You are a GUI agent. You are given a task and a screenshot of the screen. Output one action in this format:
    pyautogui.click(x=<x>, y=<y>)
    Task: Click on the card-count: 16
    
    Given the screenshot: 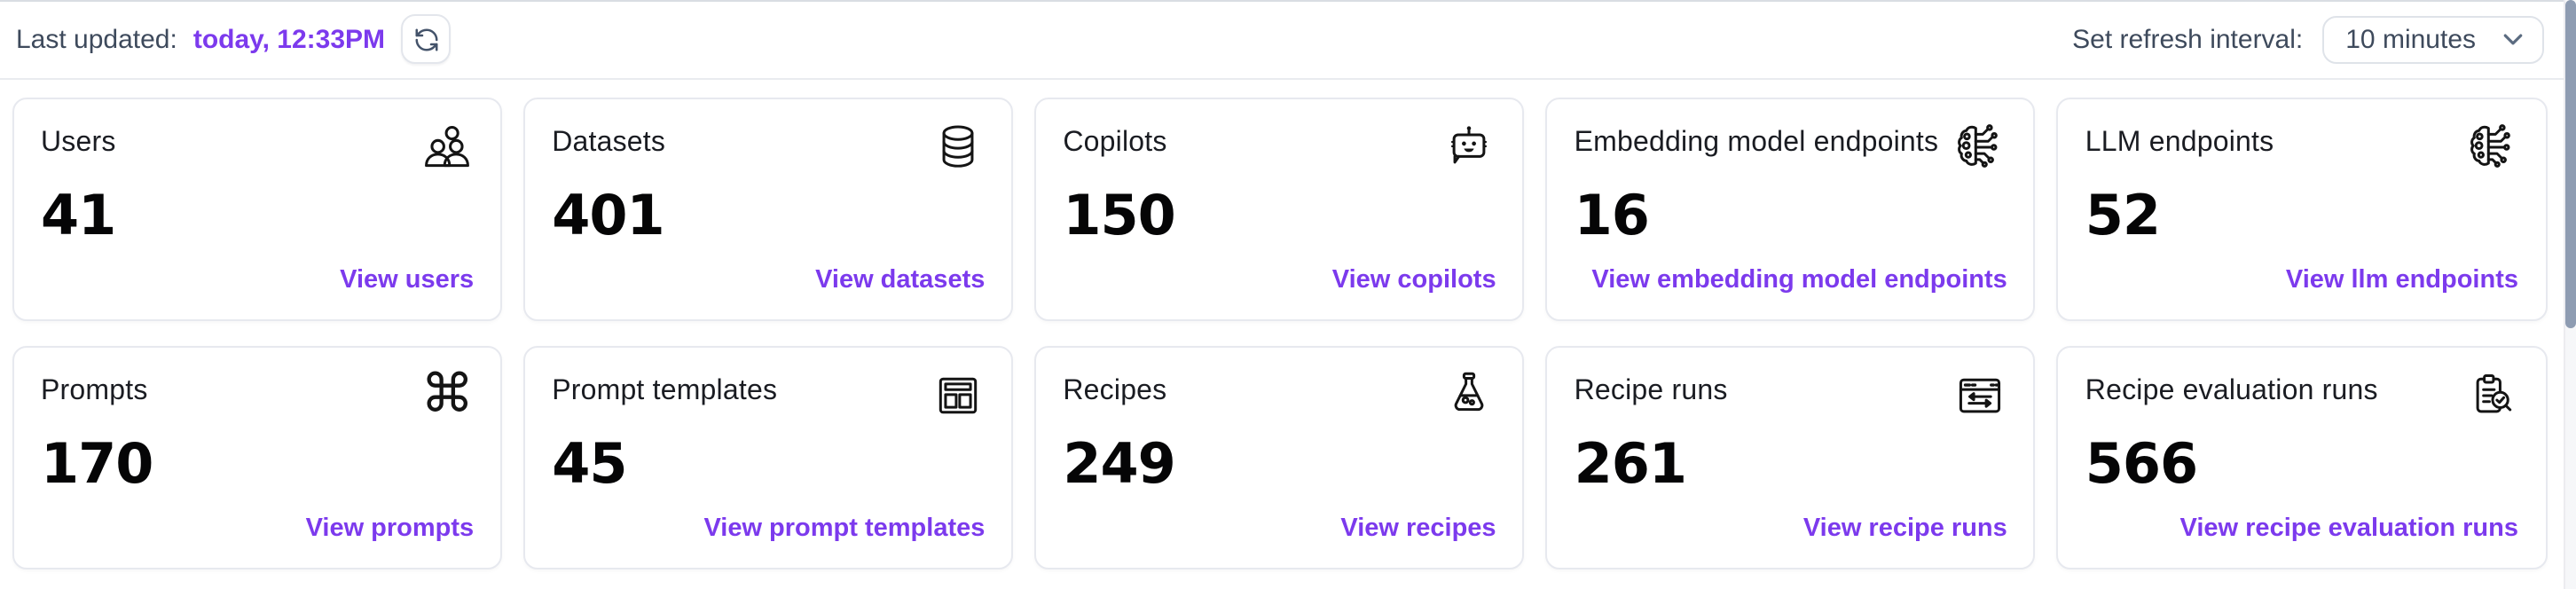 What is the action you would take?
    pyautogui.click(x=1612, y=215)
    